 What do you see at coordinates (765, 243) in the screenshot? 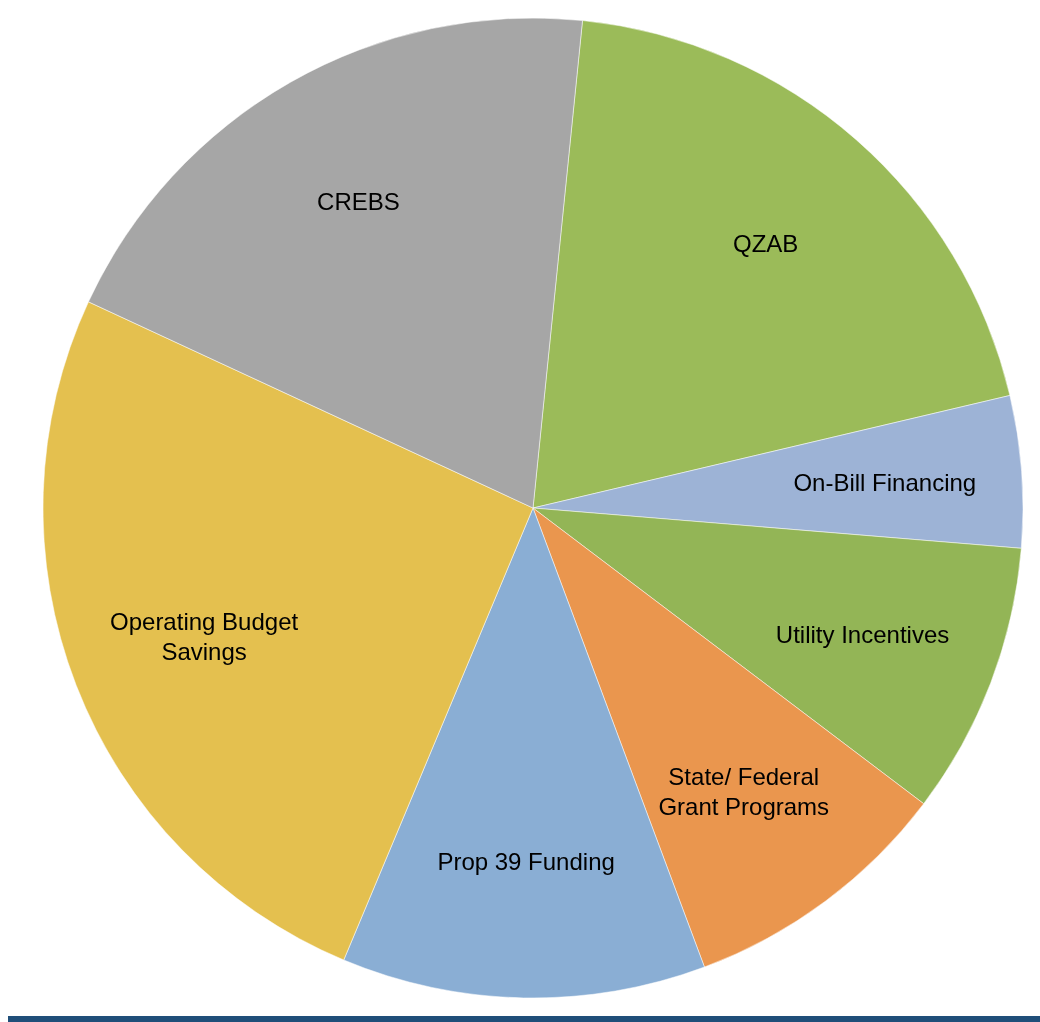
I see `slice-label: QZAB` at bounding box center [765, 243].